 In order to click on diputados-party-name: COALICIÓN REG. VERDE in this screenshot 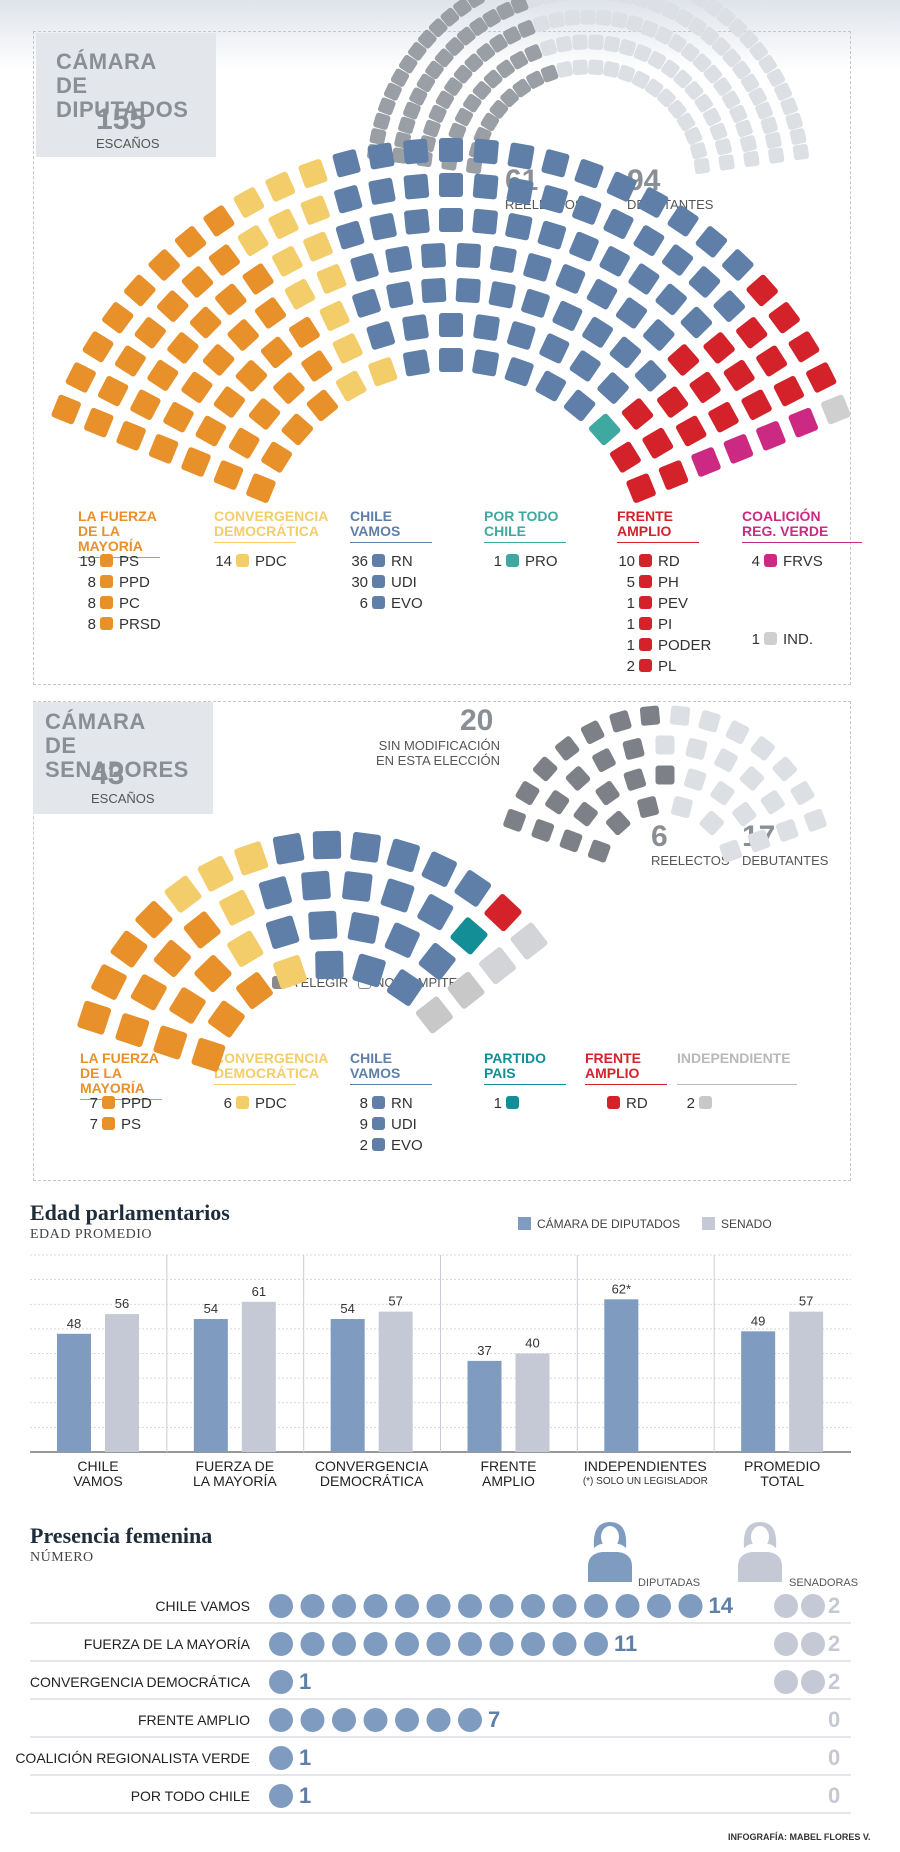, I will do `click(802, 526)`.